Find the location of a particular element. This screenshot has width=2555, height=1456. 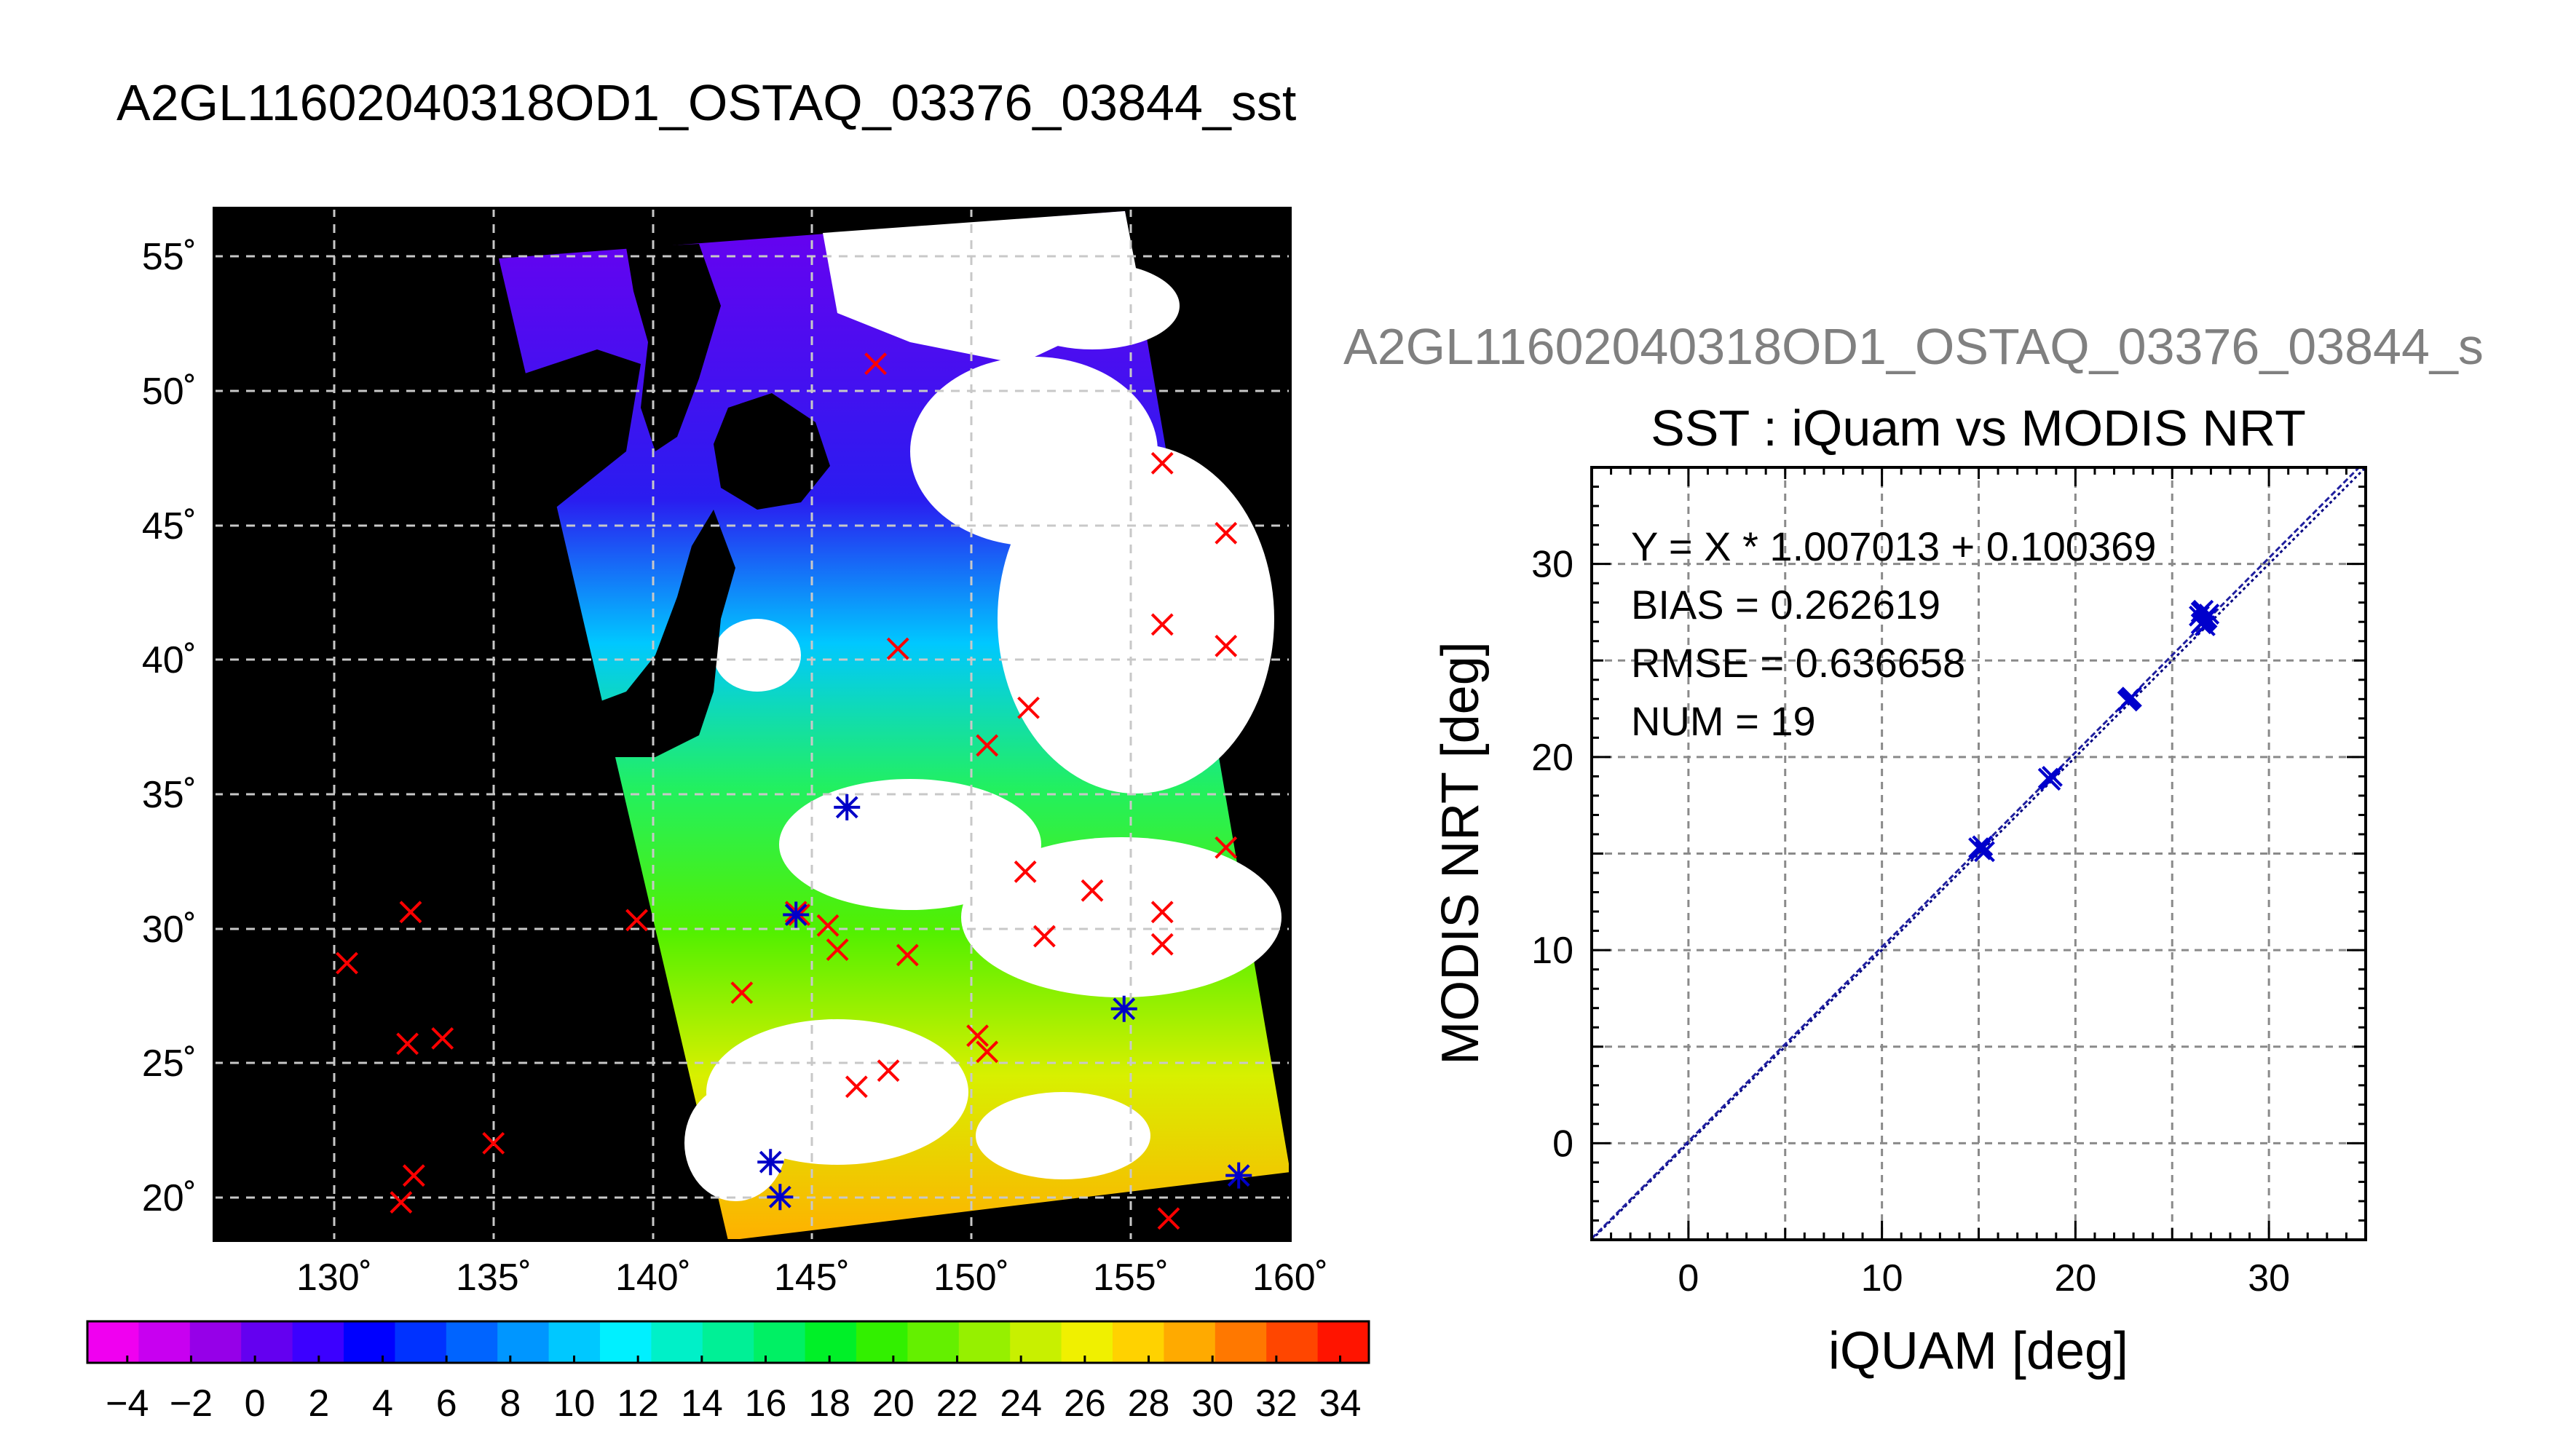

colorbar-tick-label: 16 is located at coordinates (766, 1403).